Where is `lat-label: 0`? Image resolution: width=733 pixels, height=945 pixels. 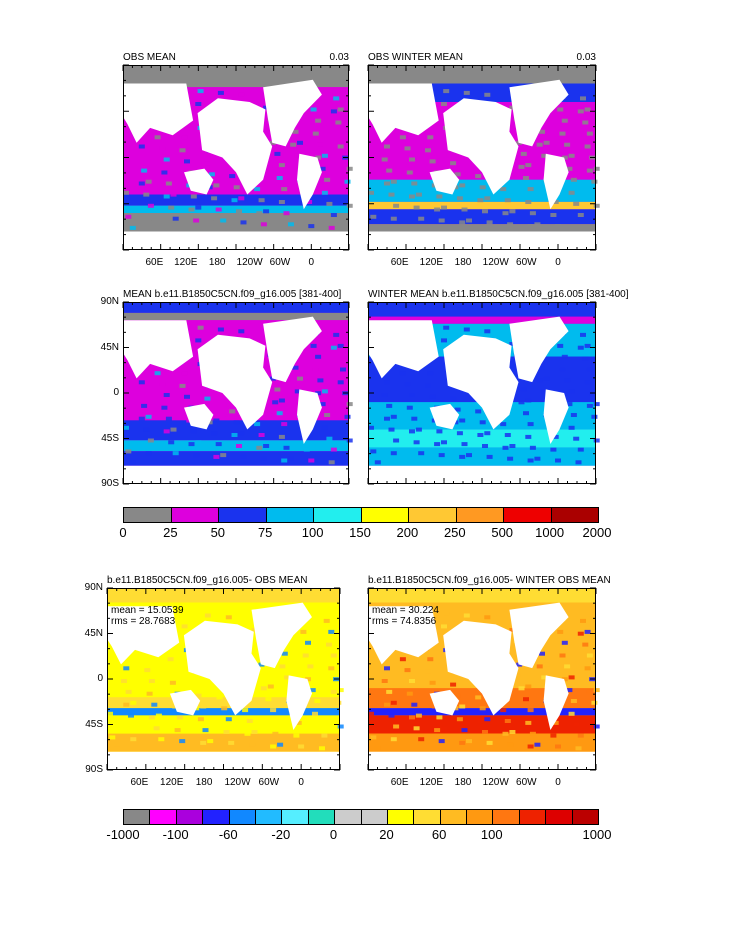
lat-label: 0 is located at coordinates (116, 392).